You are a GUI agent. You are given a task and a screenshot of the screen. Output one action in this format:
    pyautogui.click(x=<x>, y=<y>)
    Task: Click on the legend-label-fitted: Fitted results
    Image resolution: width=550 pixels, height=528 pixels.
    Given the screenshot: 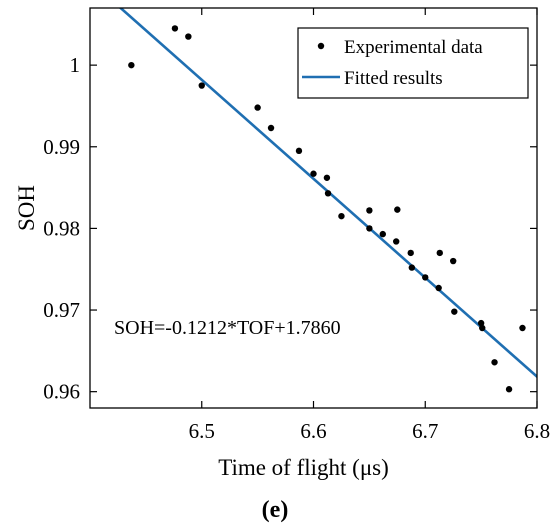 What is the action you would take?
    pyautogui.click(x=393, y=78)
    